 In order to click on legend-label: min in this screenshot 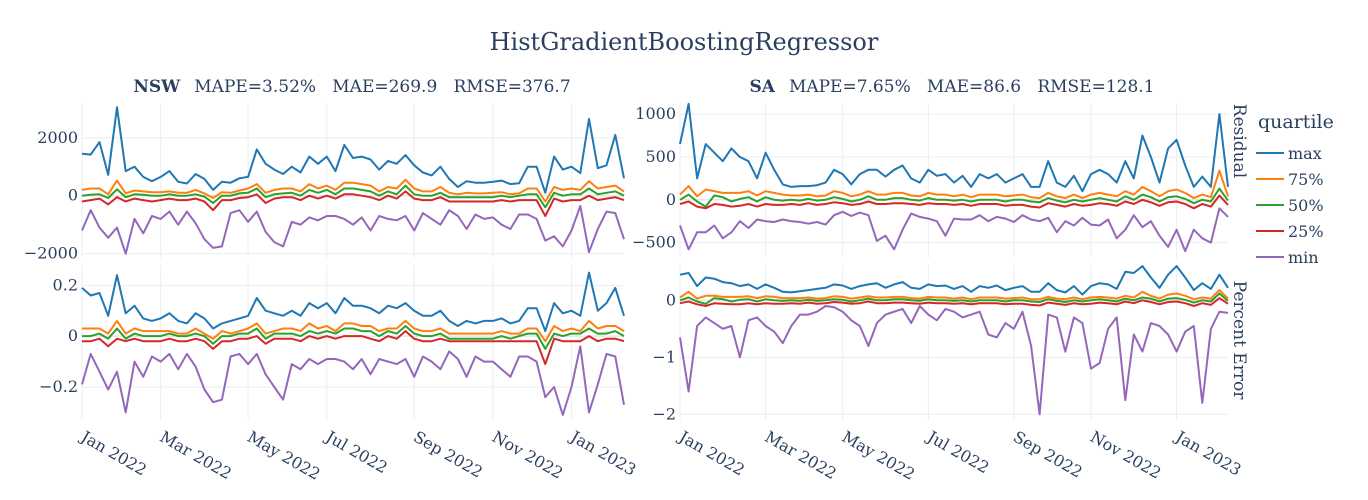, I will do `click(1303, 257)`.